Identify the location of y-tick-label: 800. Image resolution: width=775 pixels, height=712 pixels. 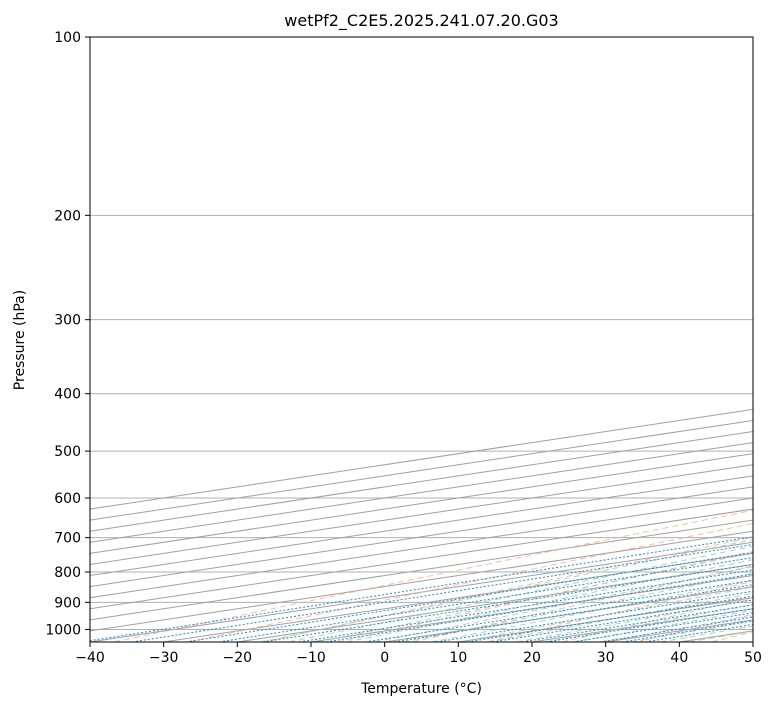
(67, 573).